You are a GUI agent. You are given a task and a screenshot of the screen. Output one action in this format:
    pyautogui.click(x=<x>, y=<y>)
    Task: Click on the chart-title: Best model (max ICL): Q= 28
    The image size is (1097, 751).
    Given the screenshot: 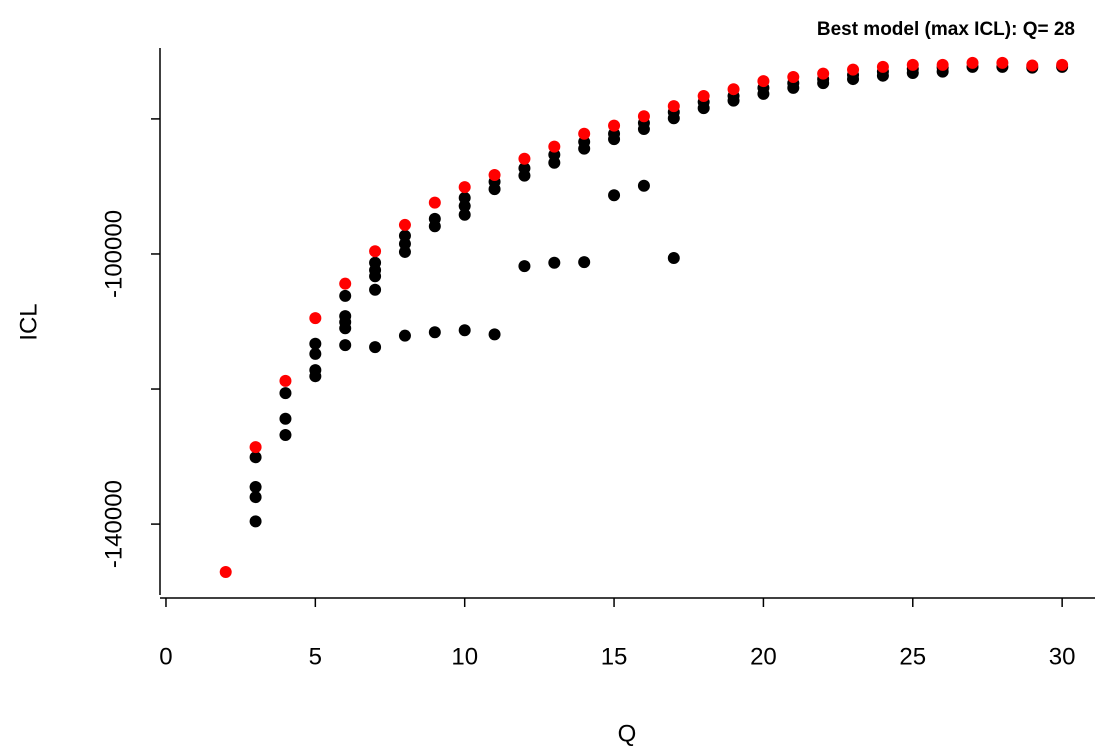 What is the action you would take?
    pyautogui.click(x=946, y=29)
    